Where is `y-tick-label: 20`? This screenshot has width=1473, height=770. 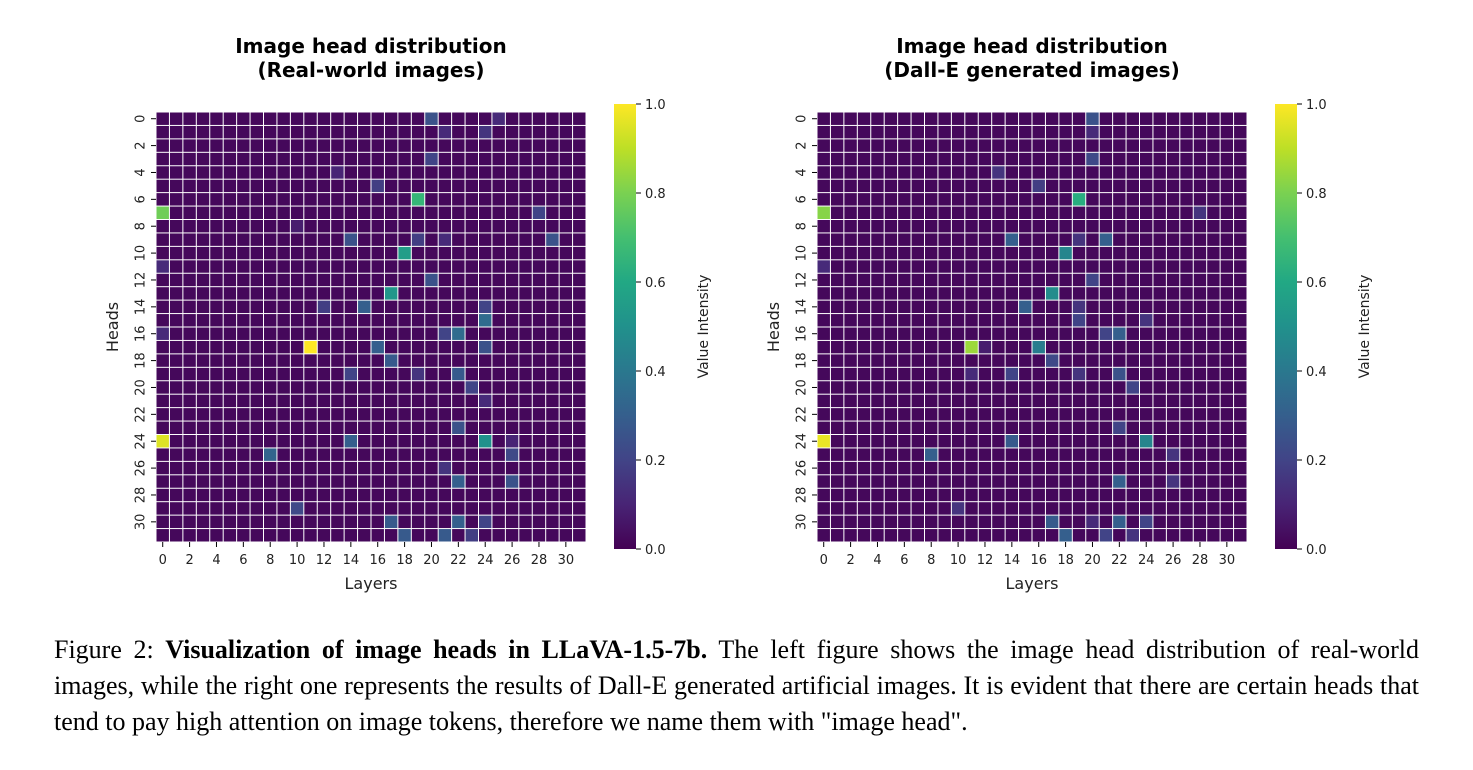 y-tick-label: 20 is located at coordinates (141, 387).